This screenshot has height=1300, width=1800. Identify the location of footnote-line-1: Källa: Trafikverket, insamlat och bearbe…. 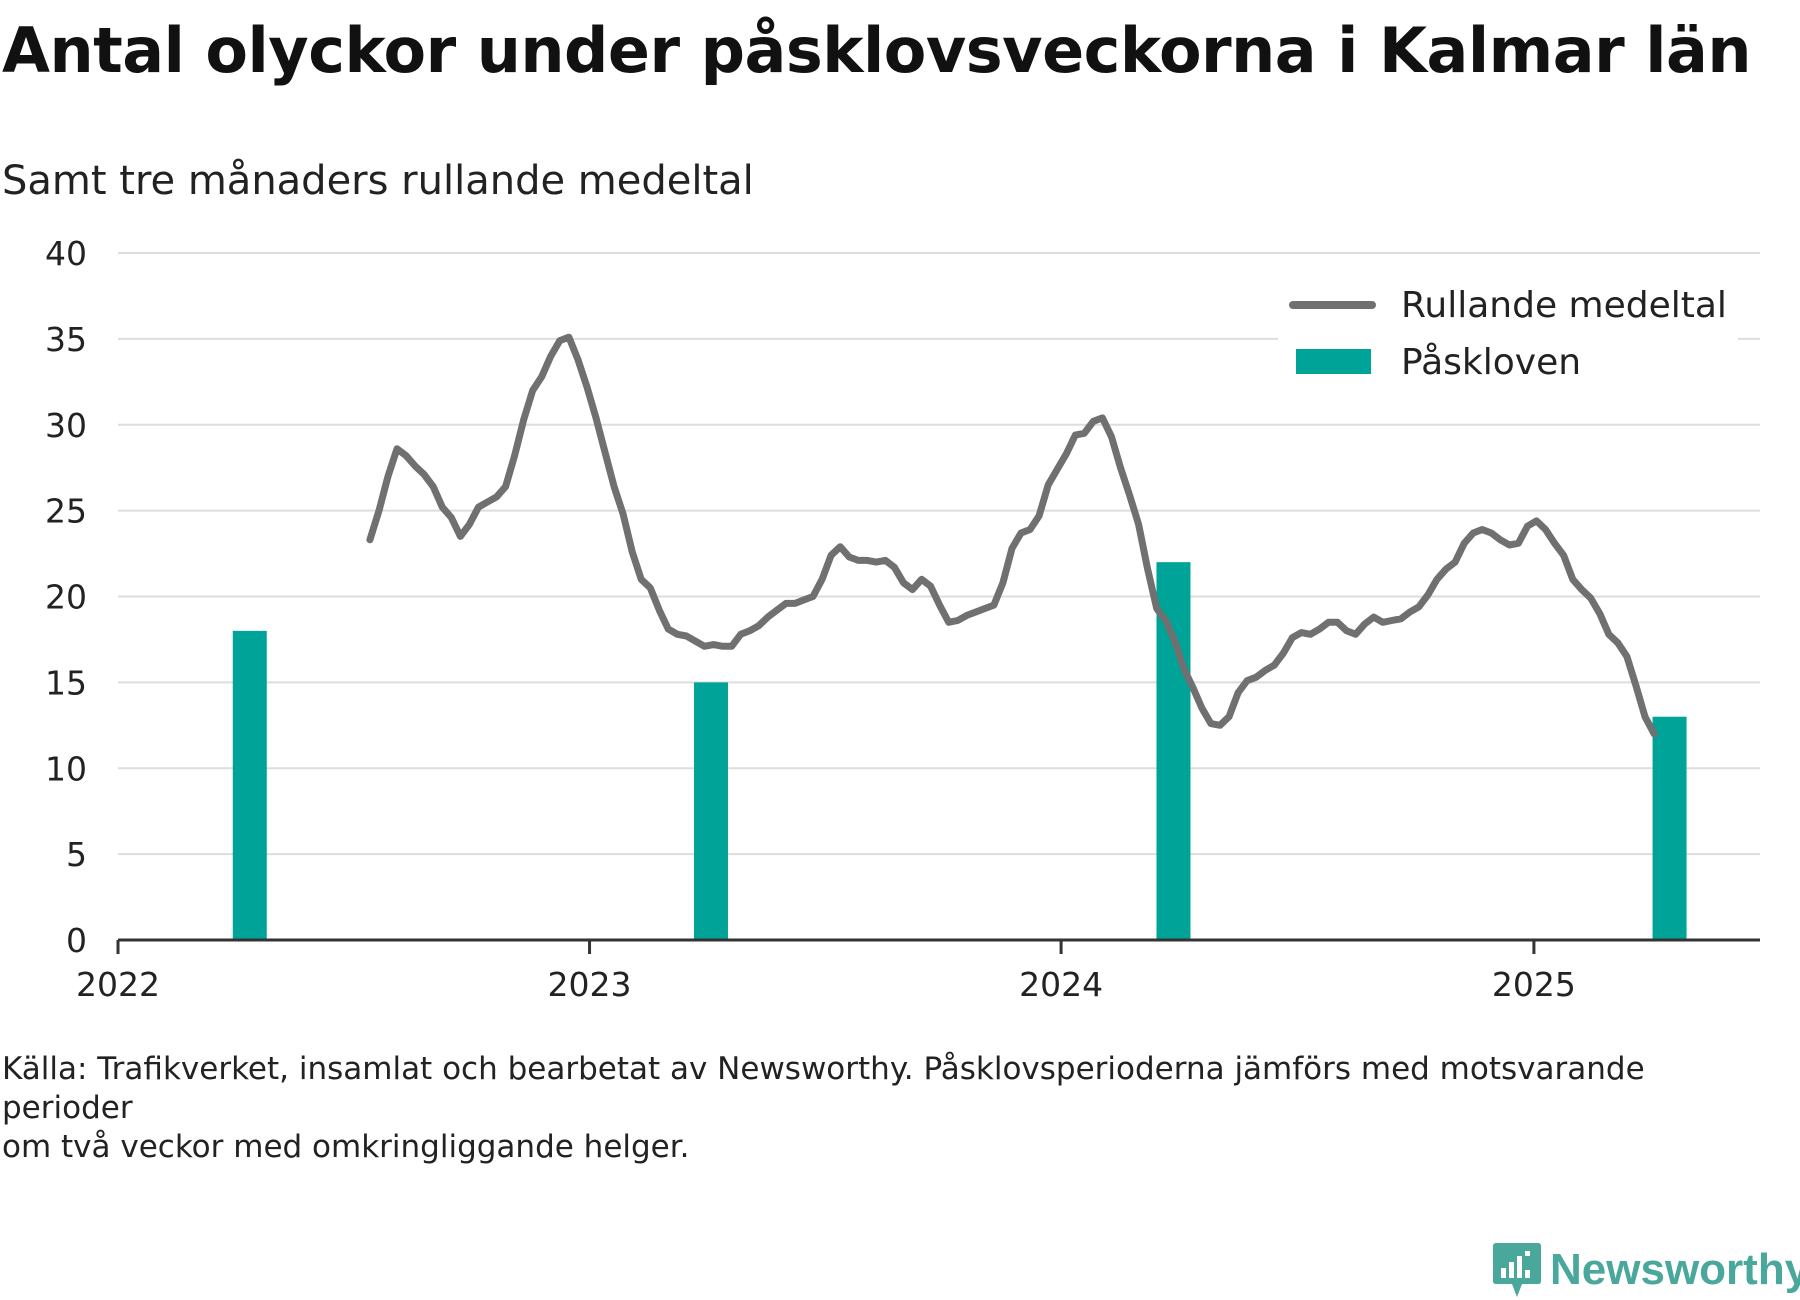
(823, 1088).